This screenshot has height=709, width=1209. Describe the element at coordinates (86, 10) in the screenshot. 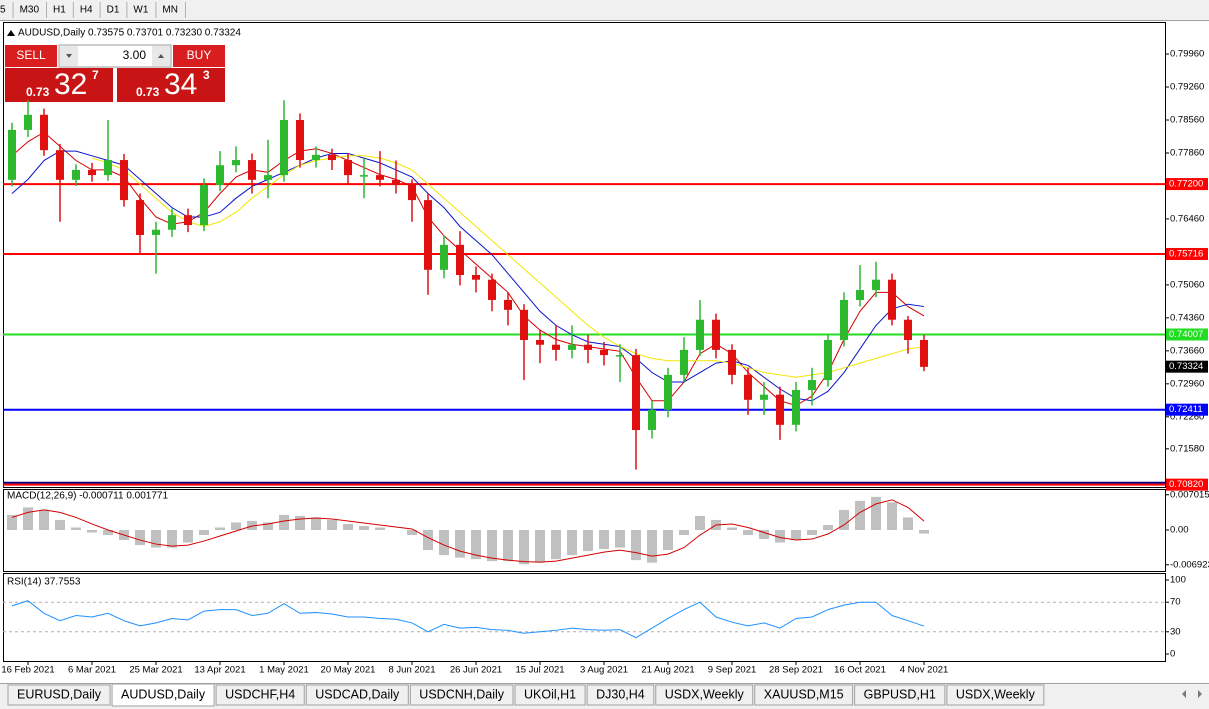

I see `timeframe-button: H4` at that location.